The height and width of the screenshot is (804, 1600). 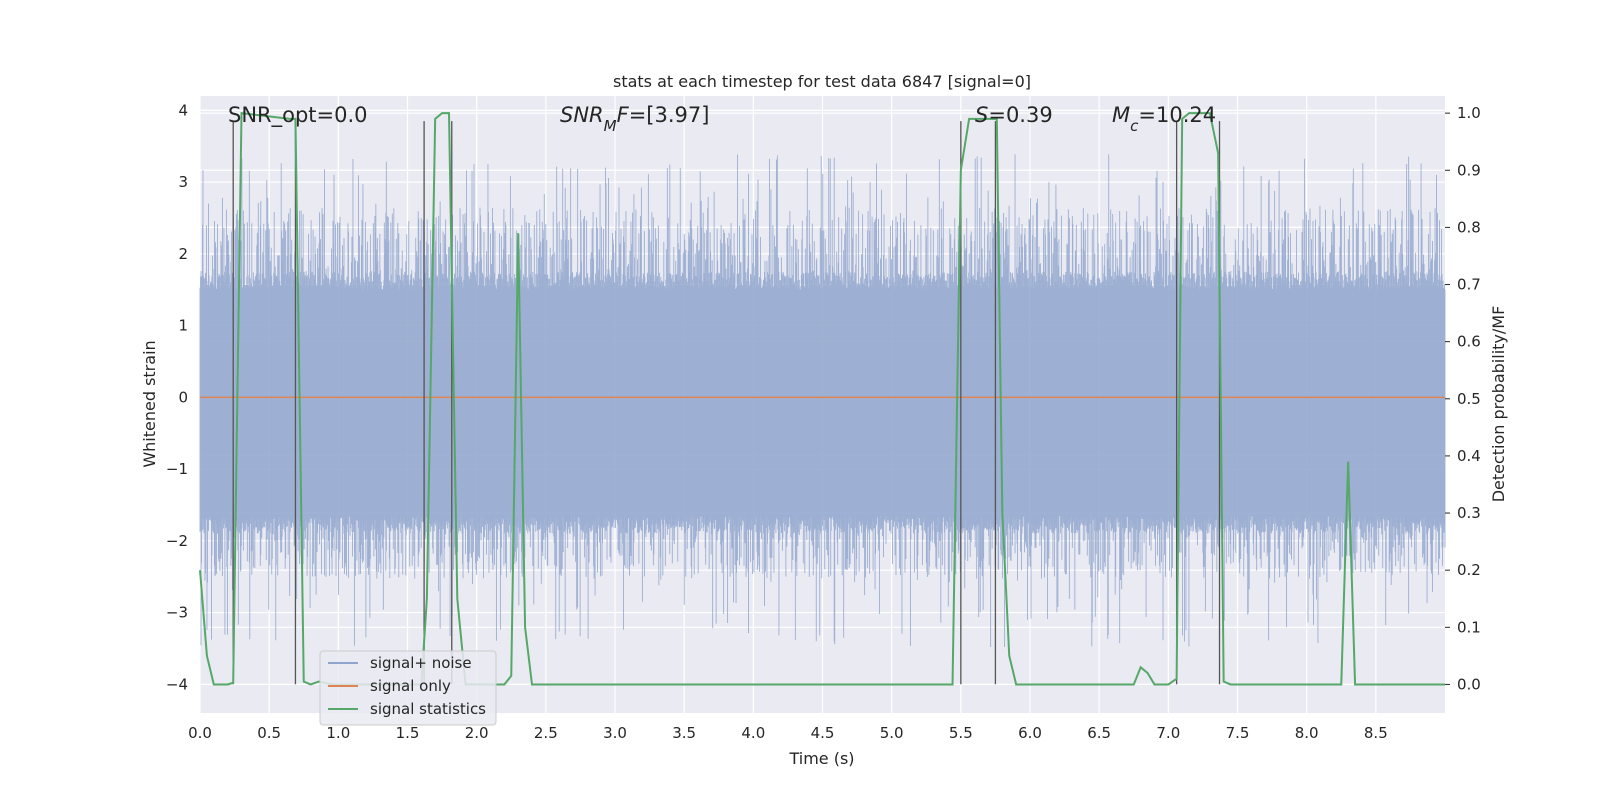 I want to click on y-tick-label-right: 0.1, so click(x=1469, y=627).